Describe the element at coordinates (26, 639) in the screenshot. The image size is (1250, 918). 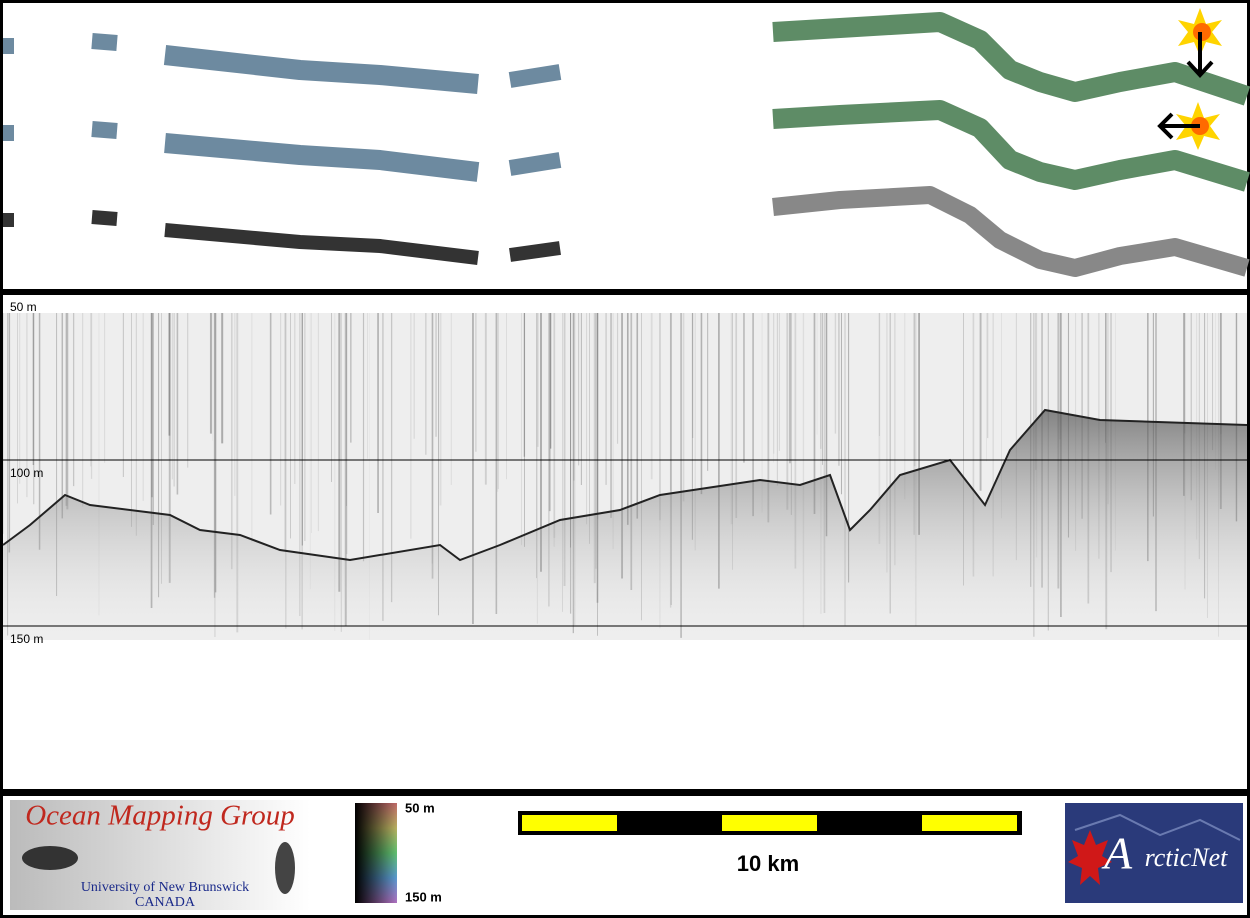
I see `depth-label: 150 m` at that location.